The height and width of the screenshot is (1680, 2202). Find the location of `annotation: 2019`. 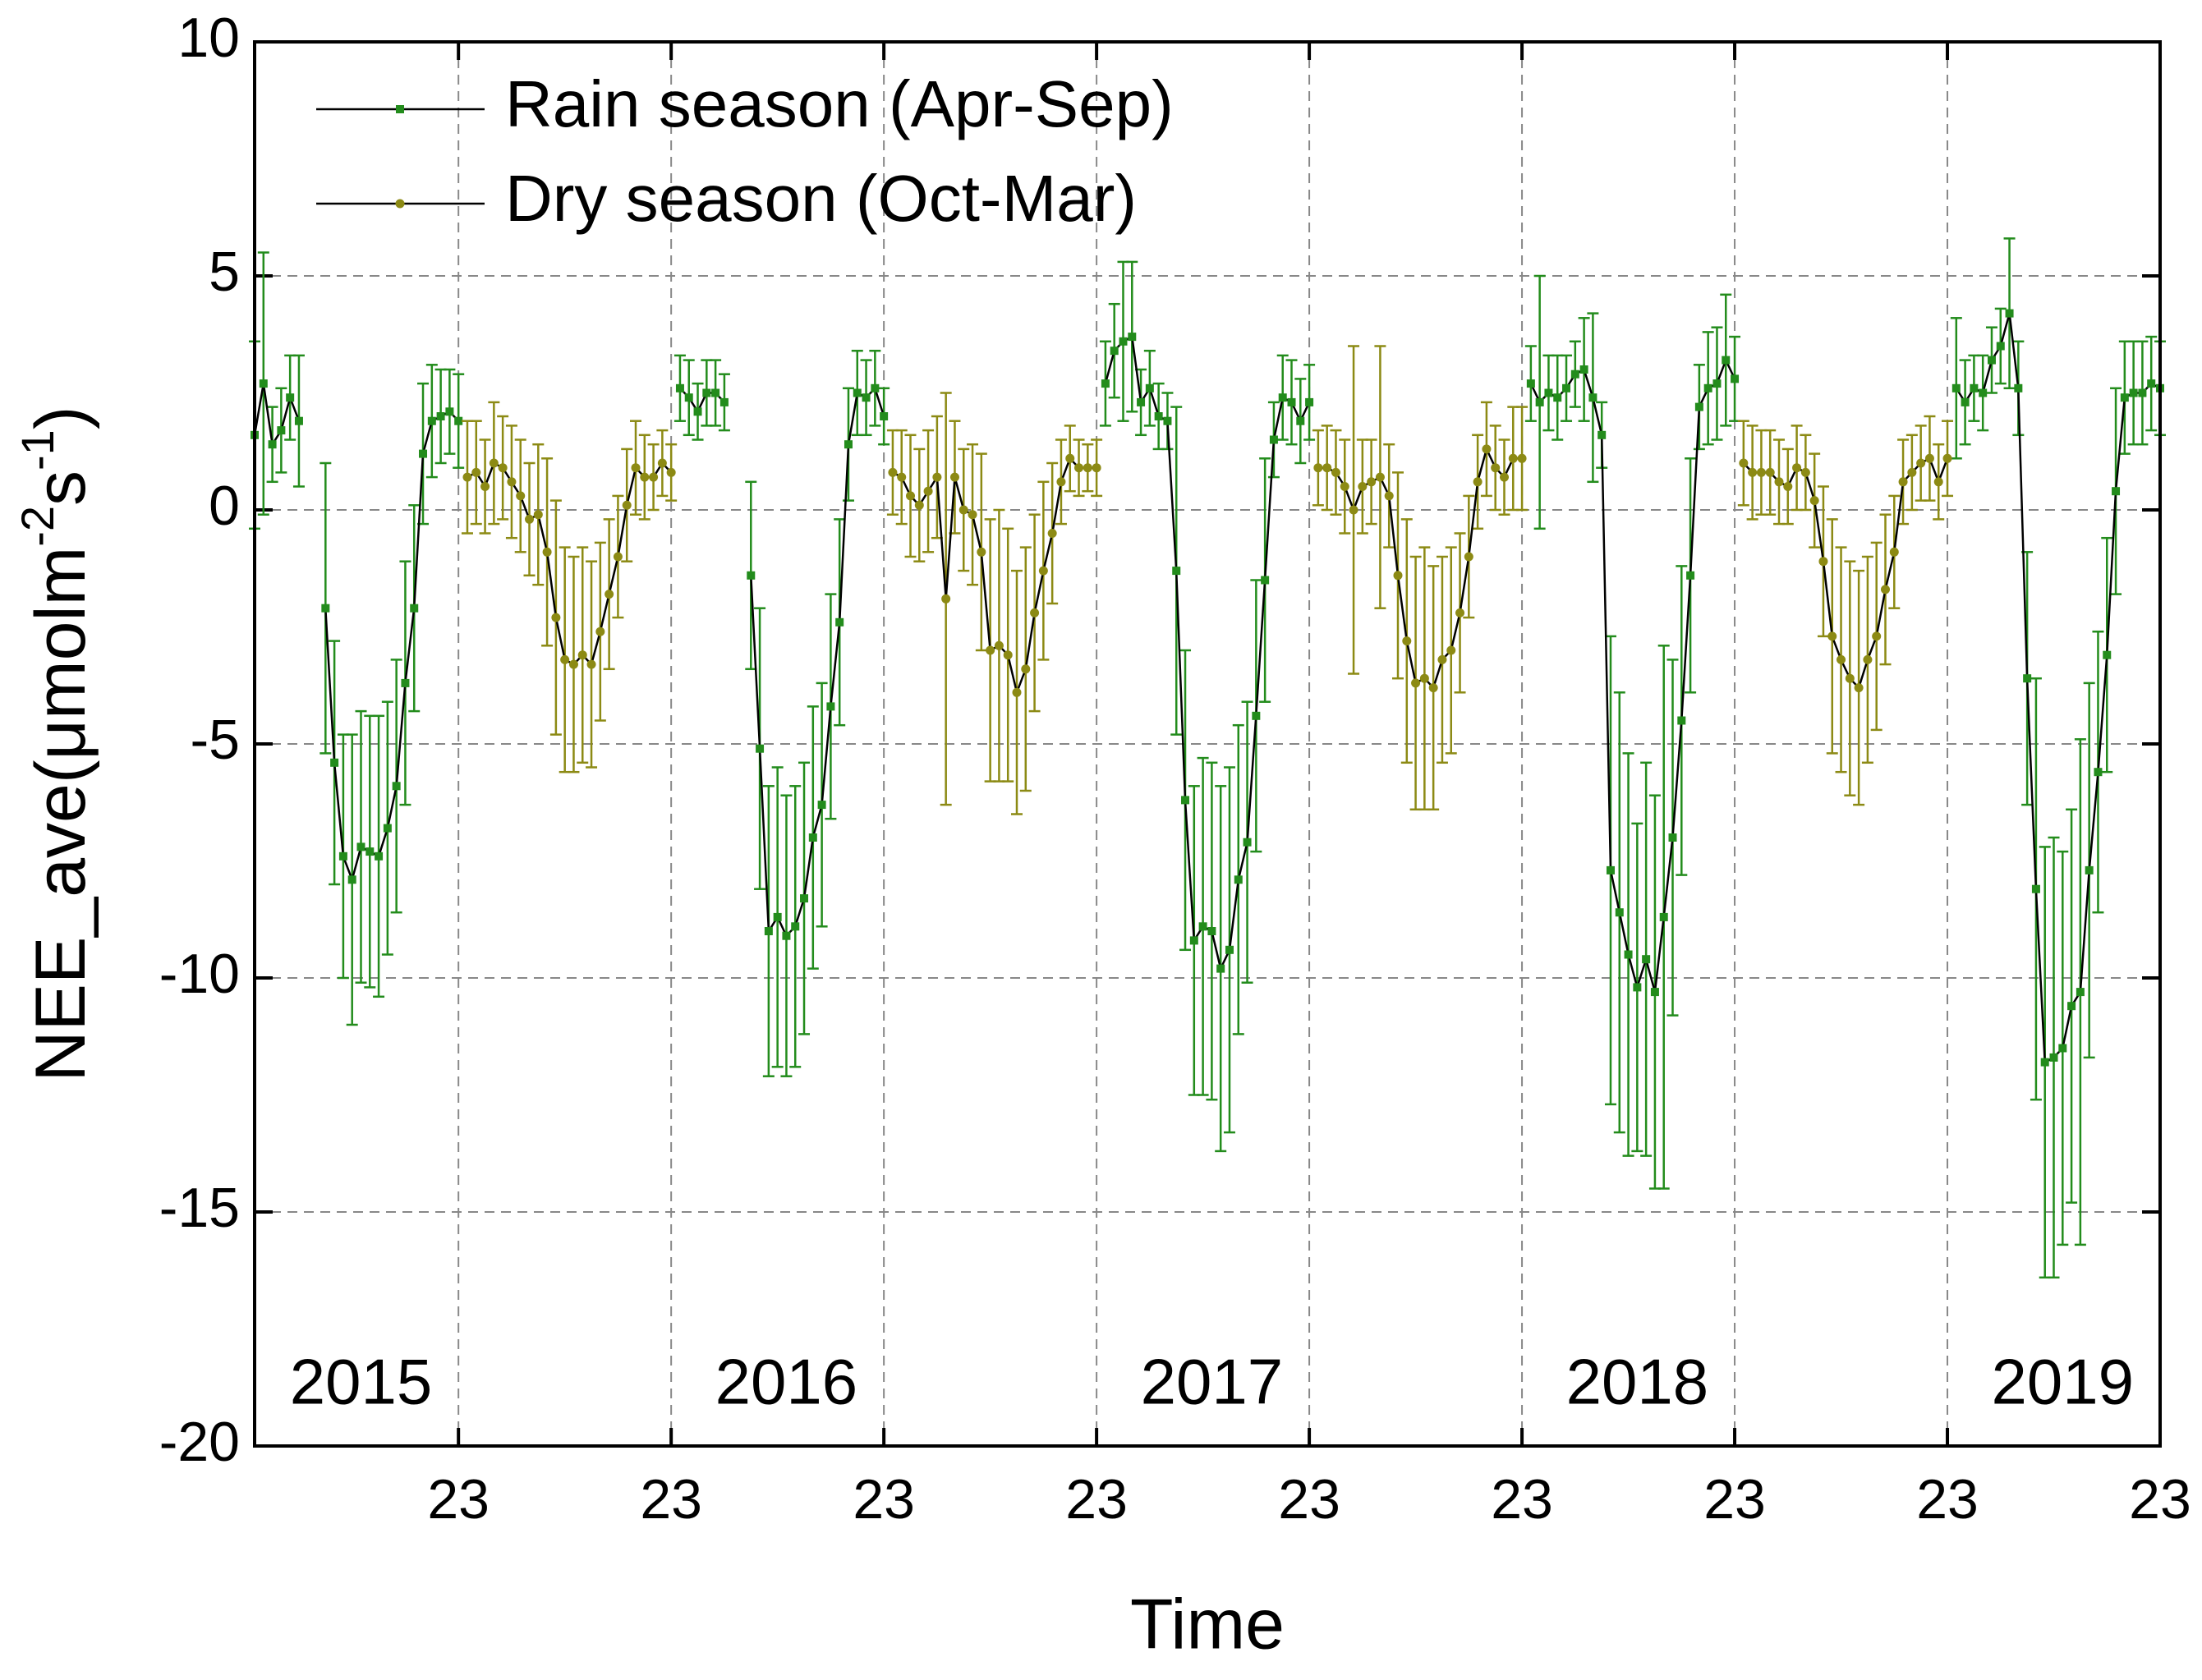

annotation: 2019 is located at coordinates (2063, 1382).